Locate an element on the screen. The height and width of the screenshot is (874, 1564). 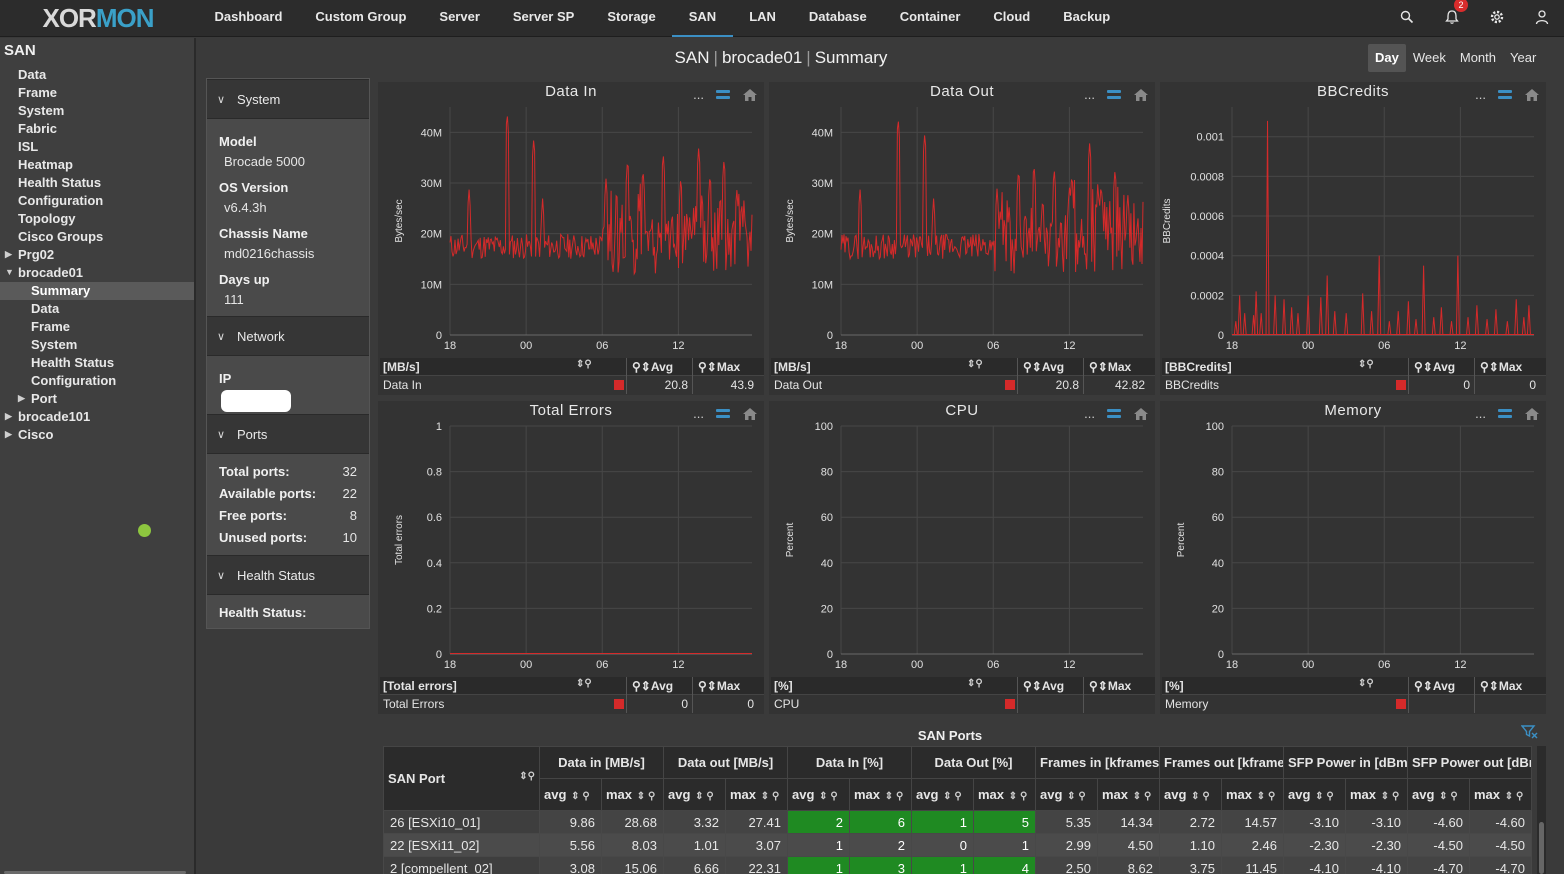
nav-san: SAN is located at coordinates (702, 18).